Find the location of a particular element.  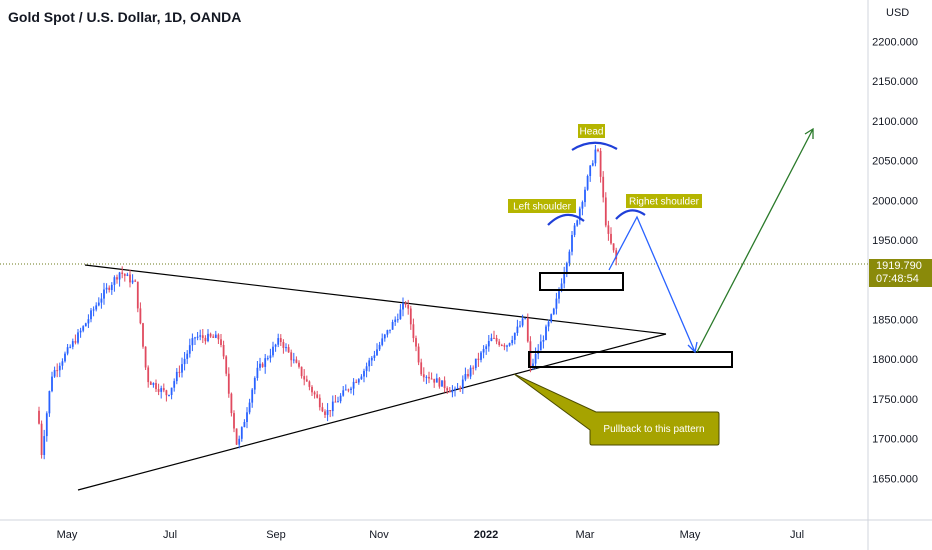

projection-up-path is located at coordinates (755, 240).